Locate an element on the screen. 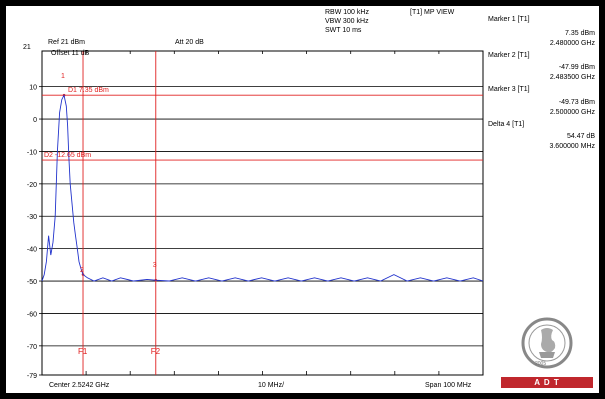 The image size is (605, 399). vbw-label: VBW 300 kHz is located at coordinates (347, 21).